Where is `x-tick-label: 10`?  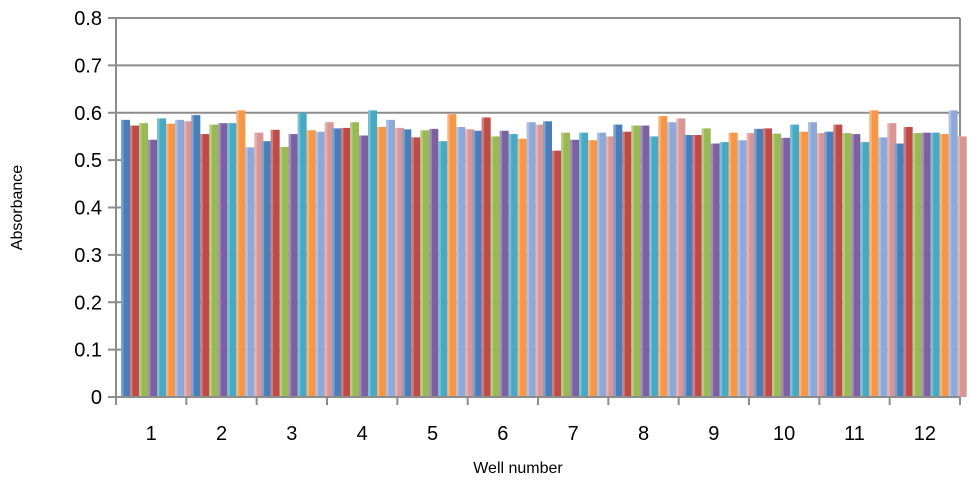
x-tick-label: 10 is located at coordinates (784, 434).